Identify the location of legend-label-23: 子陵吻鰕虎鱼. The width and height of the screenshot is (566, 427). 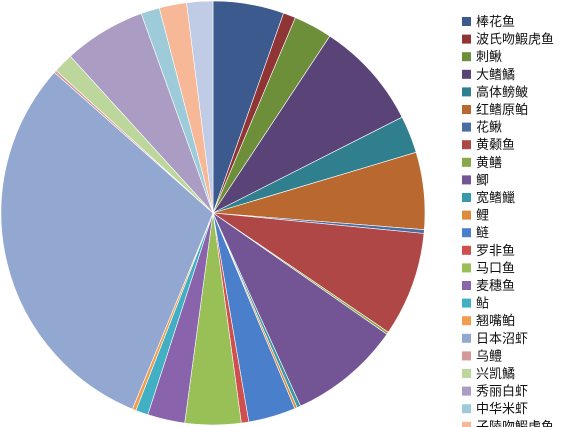
(515, 423).